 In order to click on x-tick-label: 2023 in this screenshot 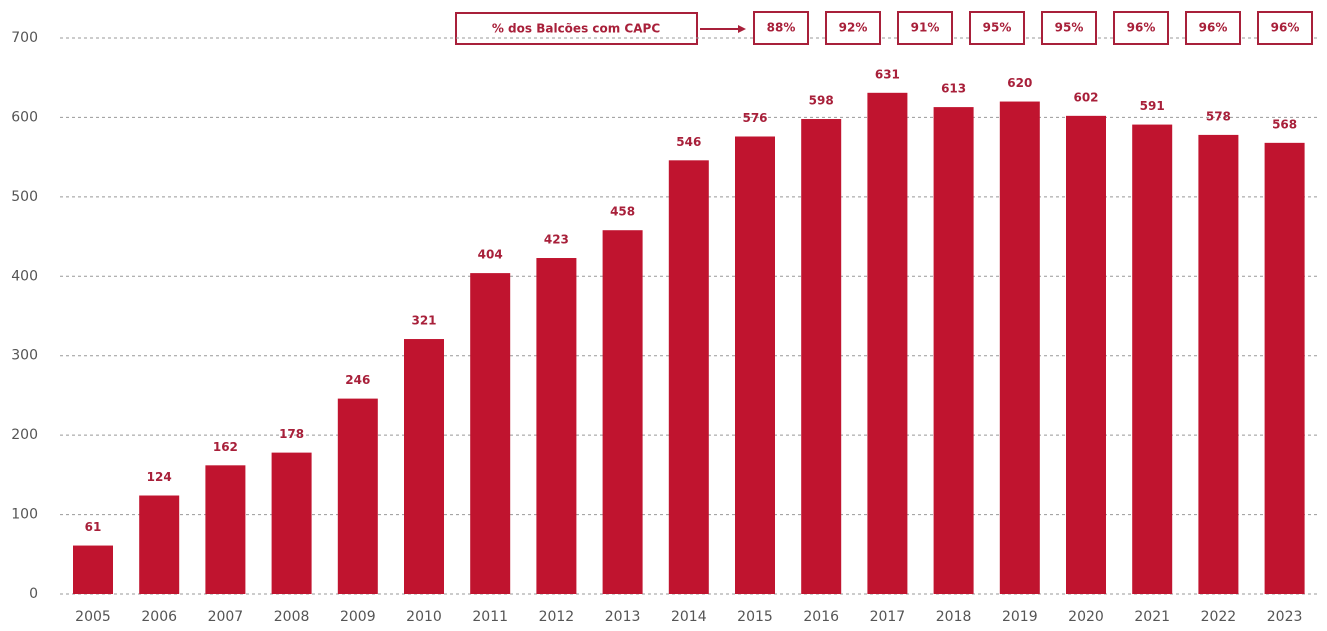, I will do `click(1285, 617)`.